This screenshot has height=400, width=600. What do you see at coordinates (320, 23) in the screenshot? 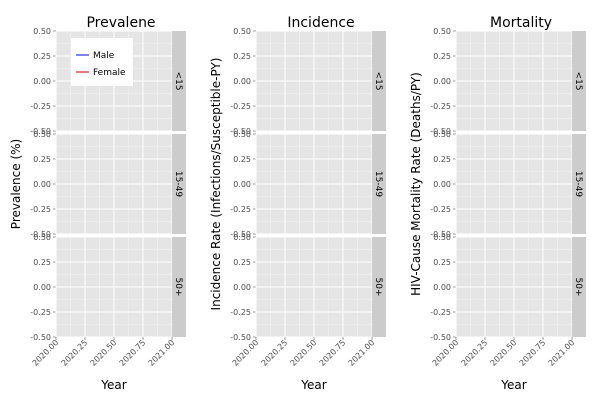
I see `chart-title: Incidence` at bounding box center [320, 23].